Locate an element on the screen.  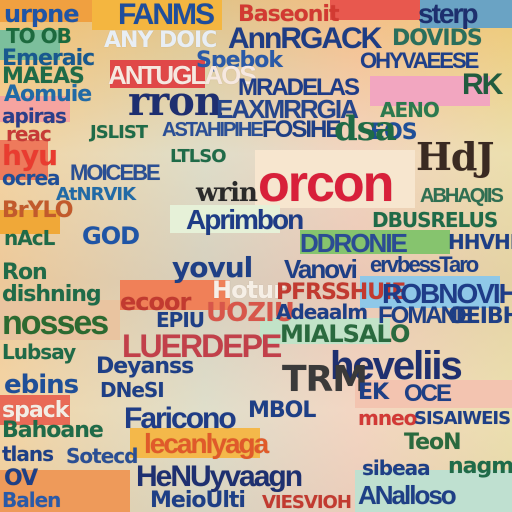
collage-word: MRADELAS is located at coordinates (299, 87).